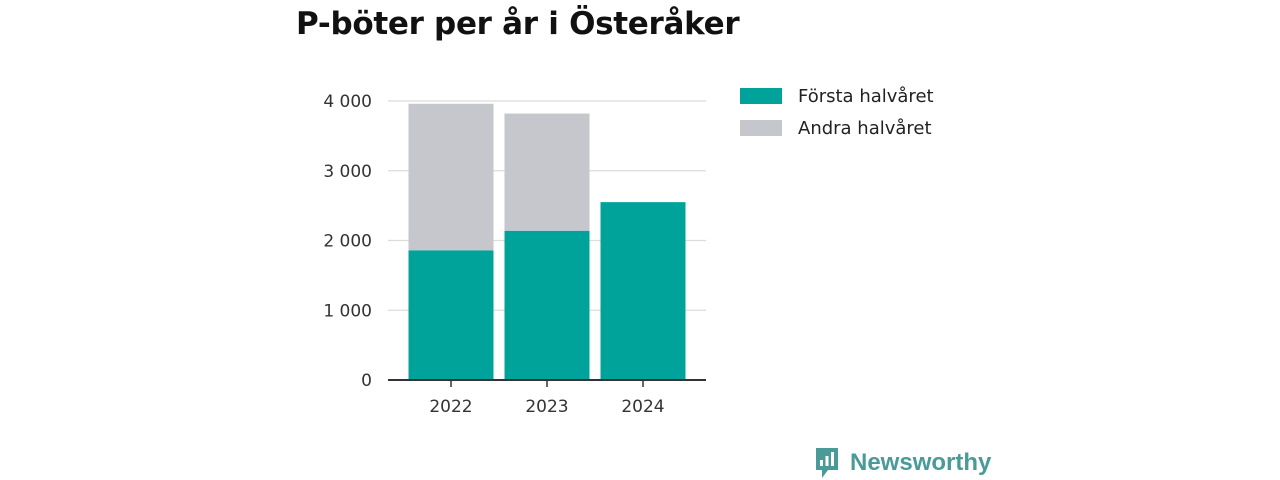  I want to click on newsworthy-logo-icon, so click(827, 463).